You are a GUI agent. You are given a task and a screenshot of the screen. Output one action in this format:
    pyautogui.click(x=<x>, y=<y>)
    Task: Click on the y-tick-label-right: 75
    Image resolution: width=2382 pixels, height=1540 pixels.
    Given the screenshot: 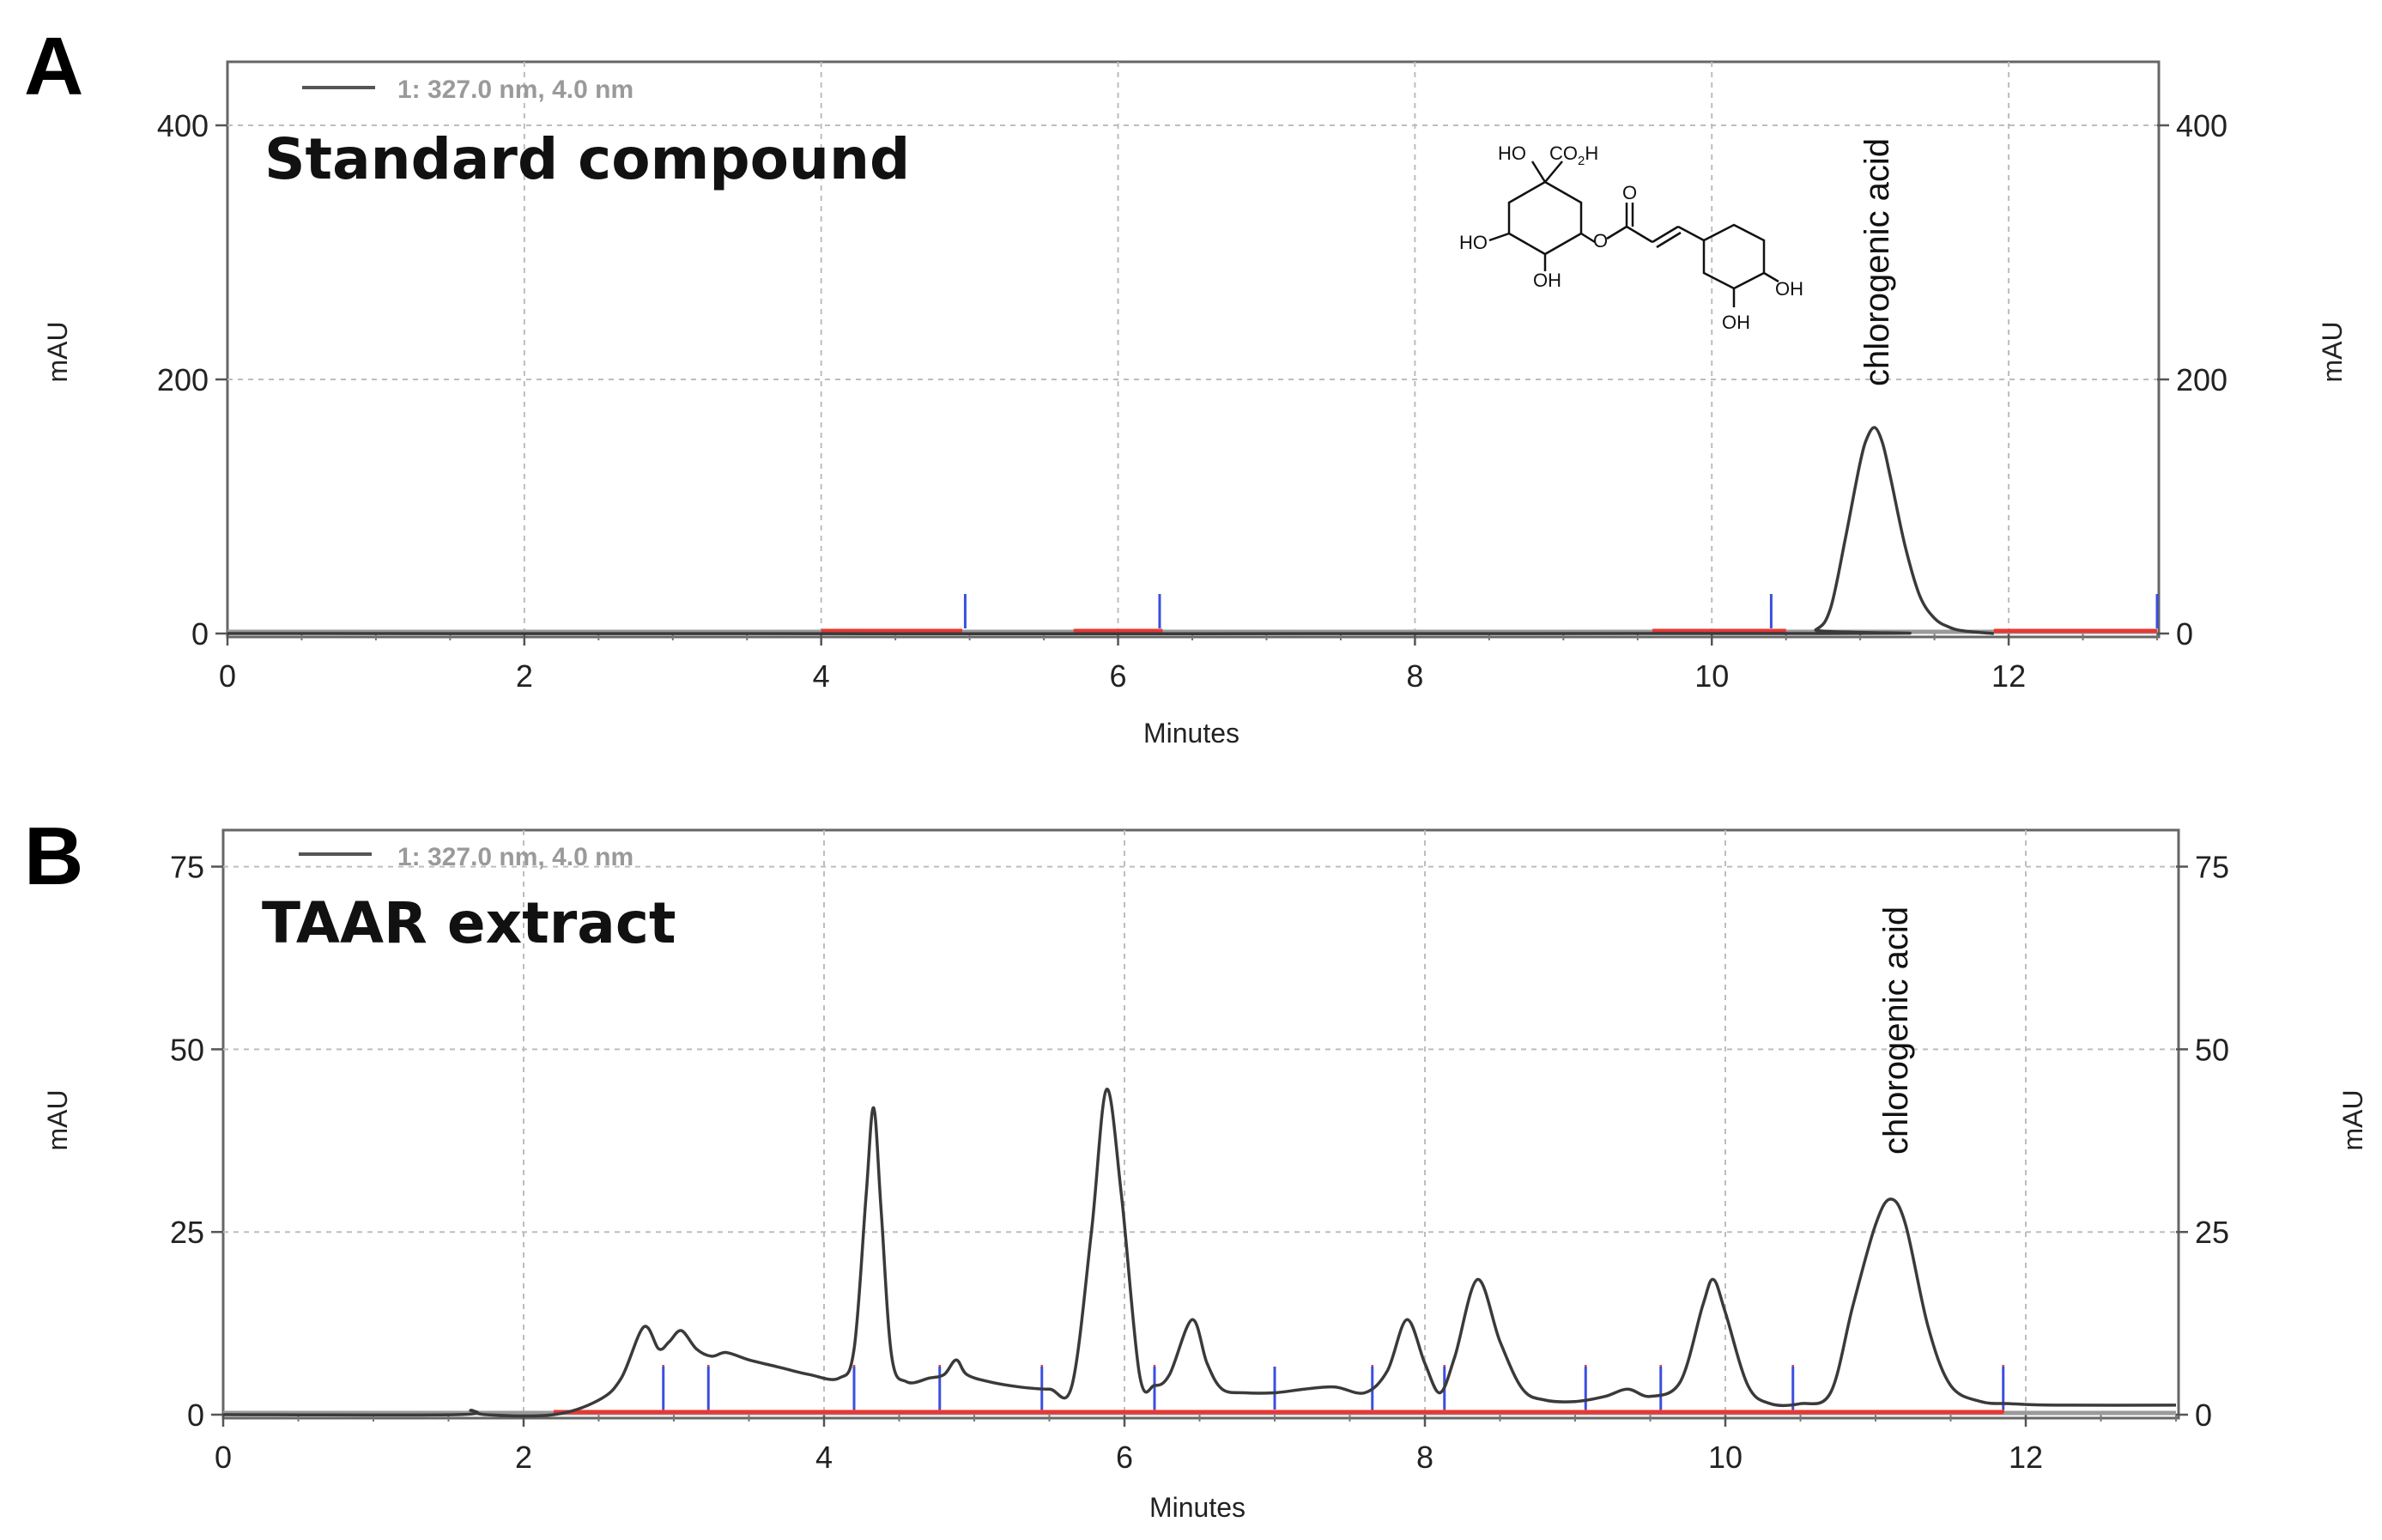 What is the action you would take?
    pyautogui.click(x=2212, y=867)
    